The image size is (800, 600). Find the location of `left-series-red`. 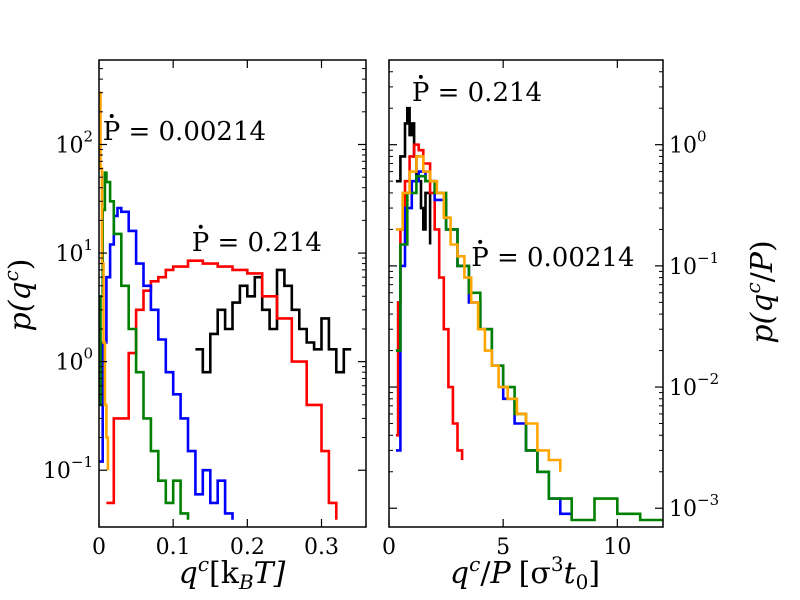

left-series-red is located at coordinates (222, 389).